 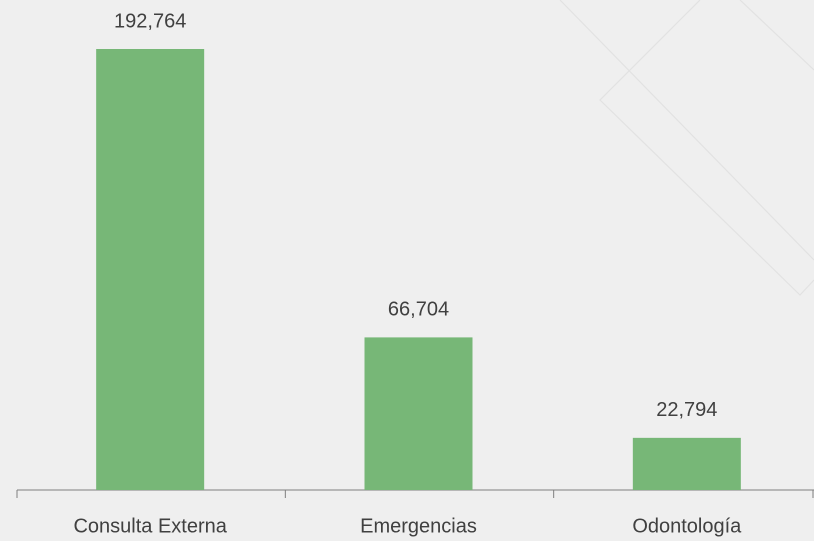 I want to click on data-label: 66,704, so click(x=418, y=310).